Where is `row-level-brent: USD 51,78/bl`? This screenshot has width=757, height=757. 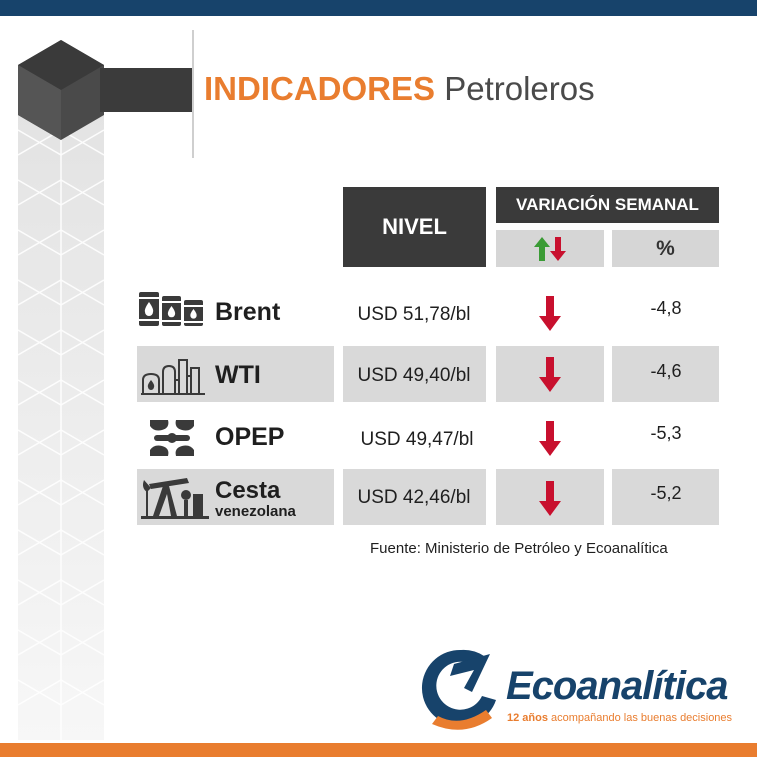
row-level-brent: USD 51,78/bl is located at coordinates (414, 314).